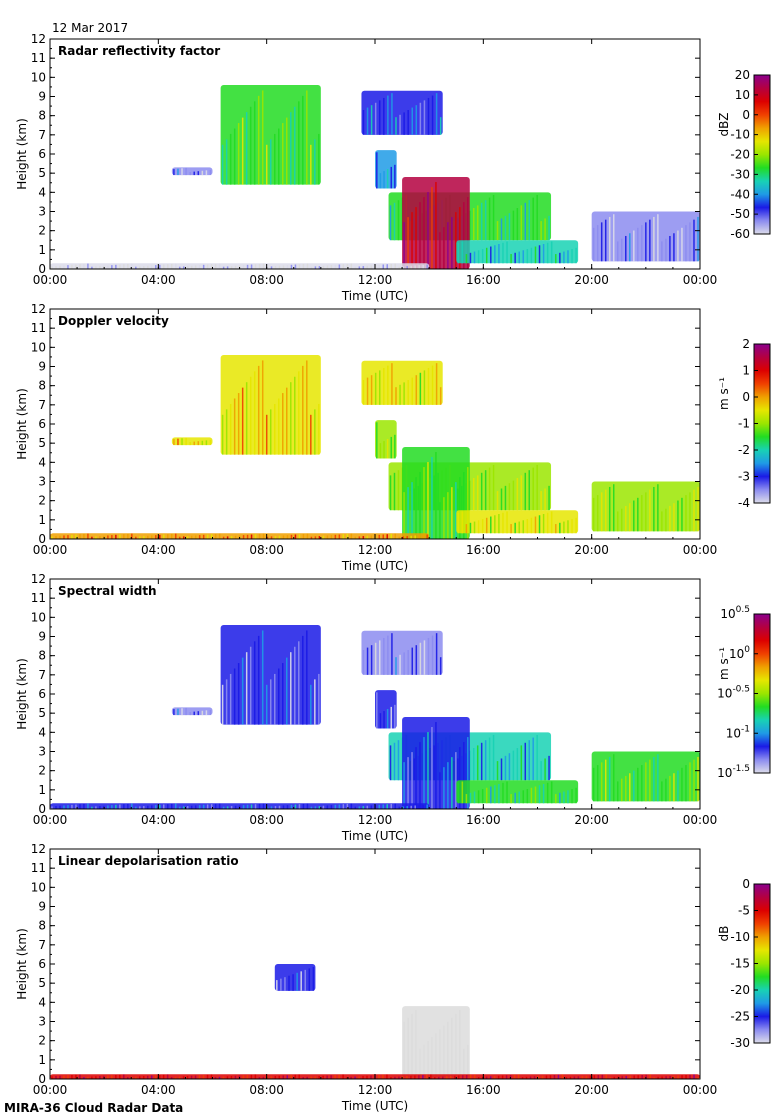 Image resolution: width=780 pixels, height=1120 pixels. Describe the element at coordinates (139, 51) in the screenshot. I see `panel-title: Radar reflectivity factor` at that location.